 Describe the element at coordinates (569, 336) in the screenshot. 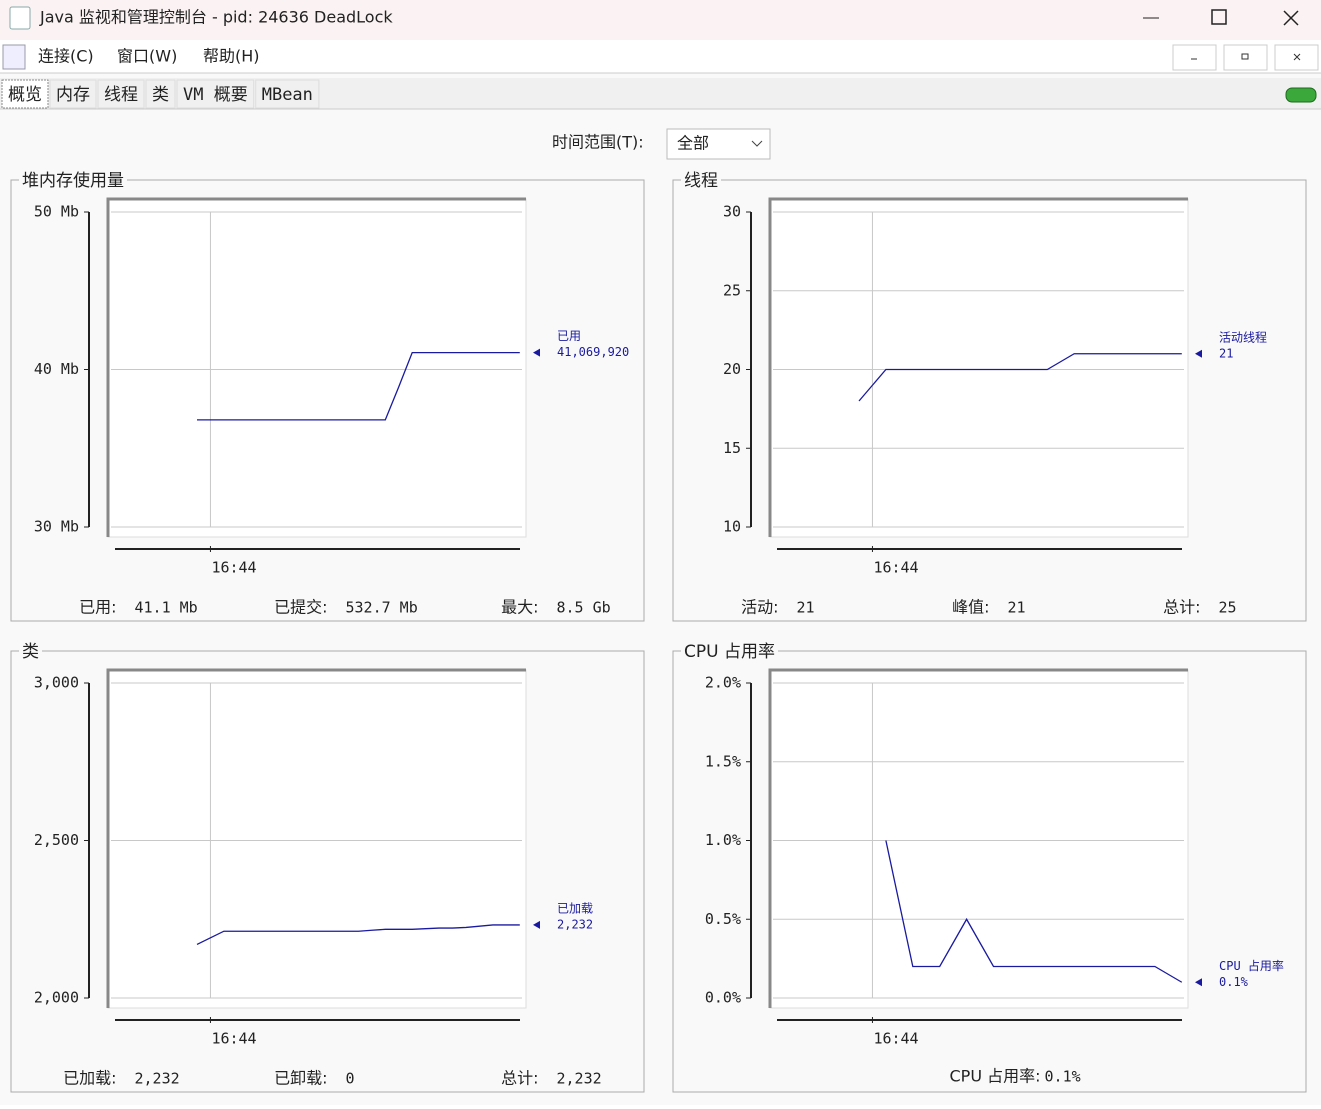

I see `marker-name: 已用` at that location.